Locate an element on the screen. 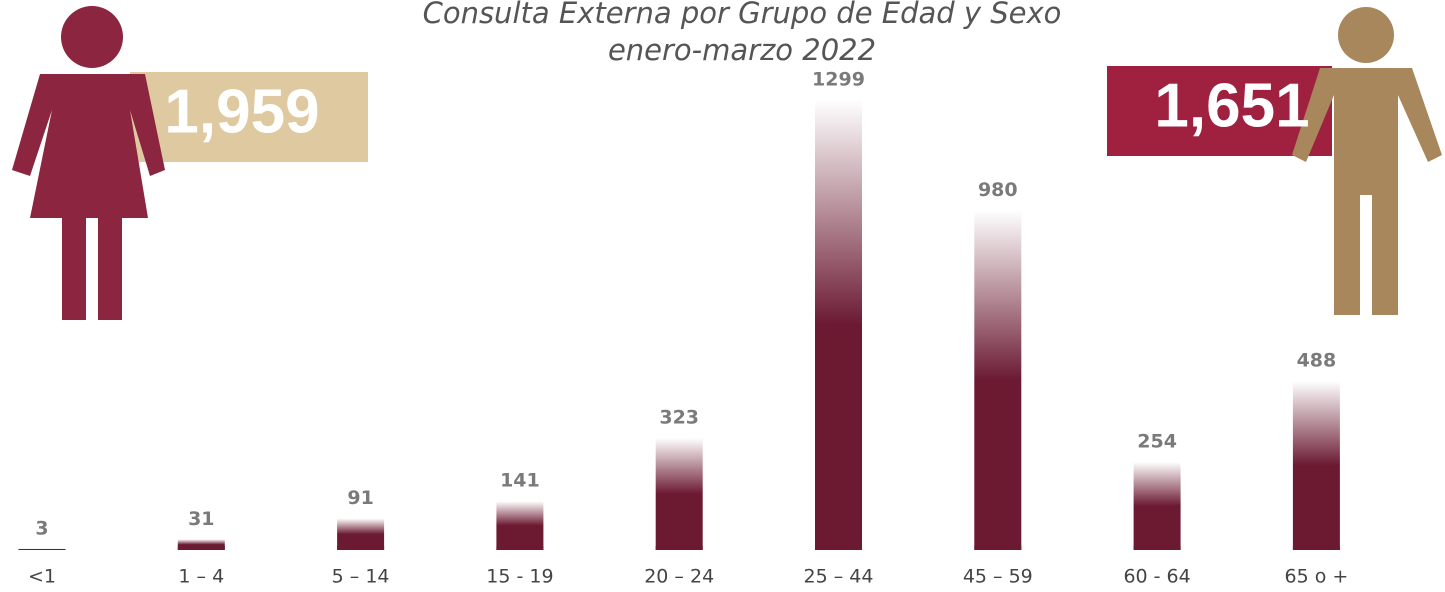 This screenshot has height=592, width=1445. male-box is located at coordinates (1219, 111).